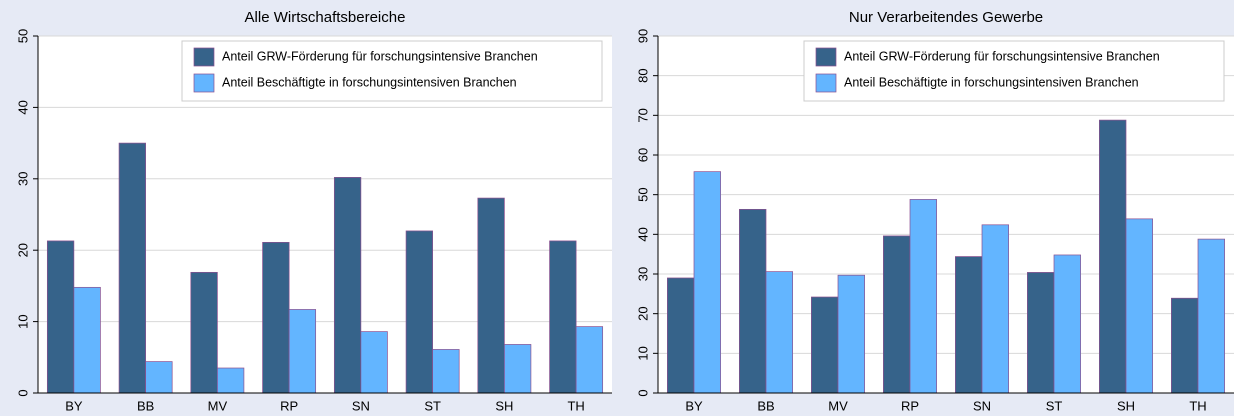 The width and height of the screenshot is (1234, 416). Describe the element at coordinates (946, 17) in the screenshot. I see `chart-title: Nur Verarbeitendes Gewerbe` at that location.